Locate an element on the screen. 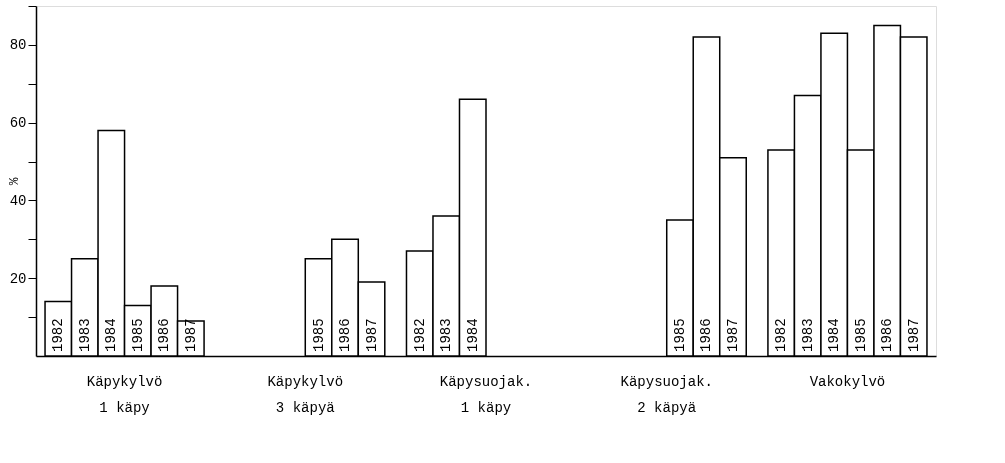 This screenshot has height=463, width=1005. x-tick-label: Käpykylvö 3 käpyä is located at coordinates (305, 394).